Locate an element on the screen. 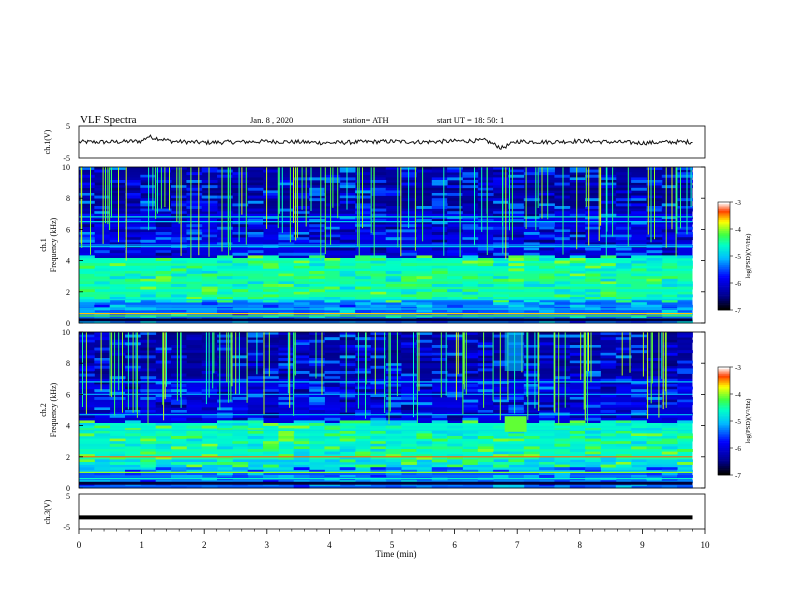  time-tick-1: 1 is located at coordinates (141, 545).